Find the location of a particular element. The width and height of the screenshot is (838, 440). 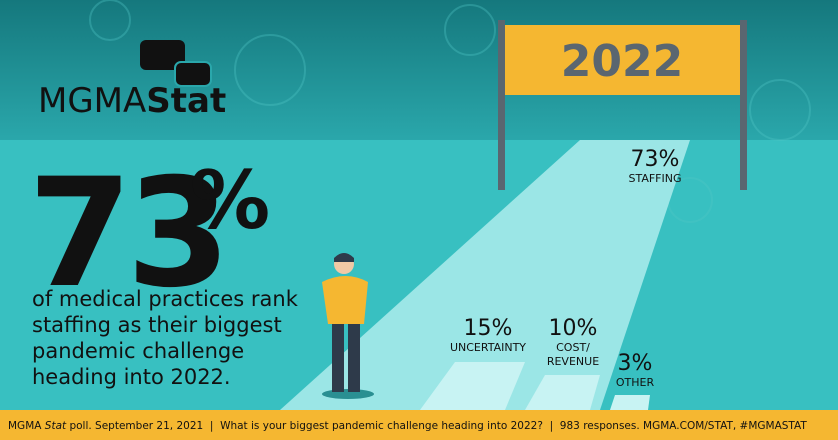

footer-bar is located at coordinates (419, 425).